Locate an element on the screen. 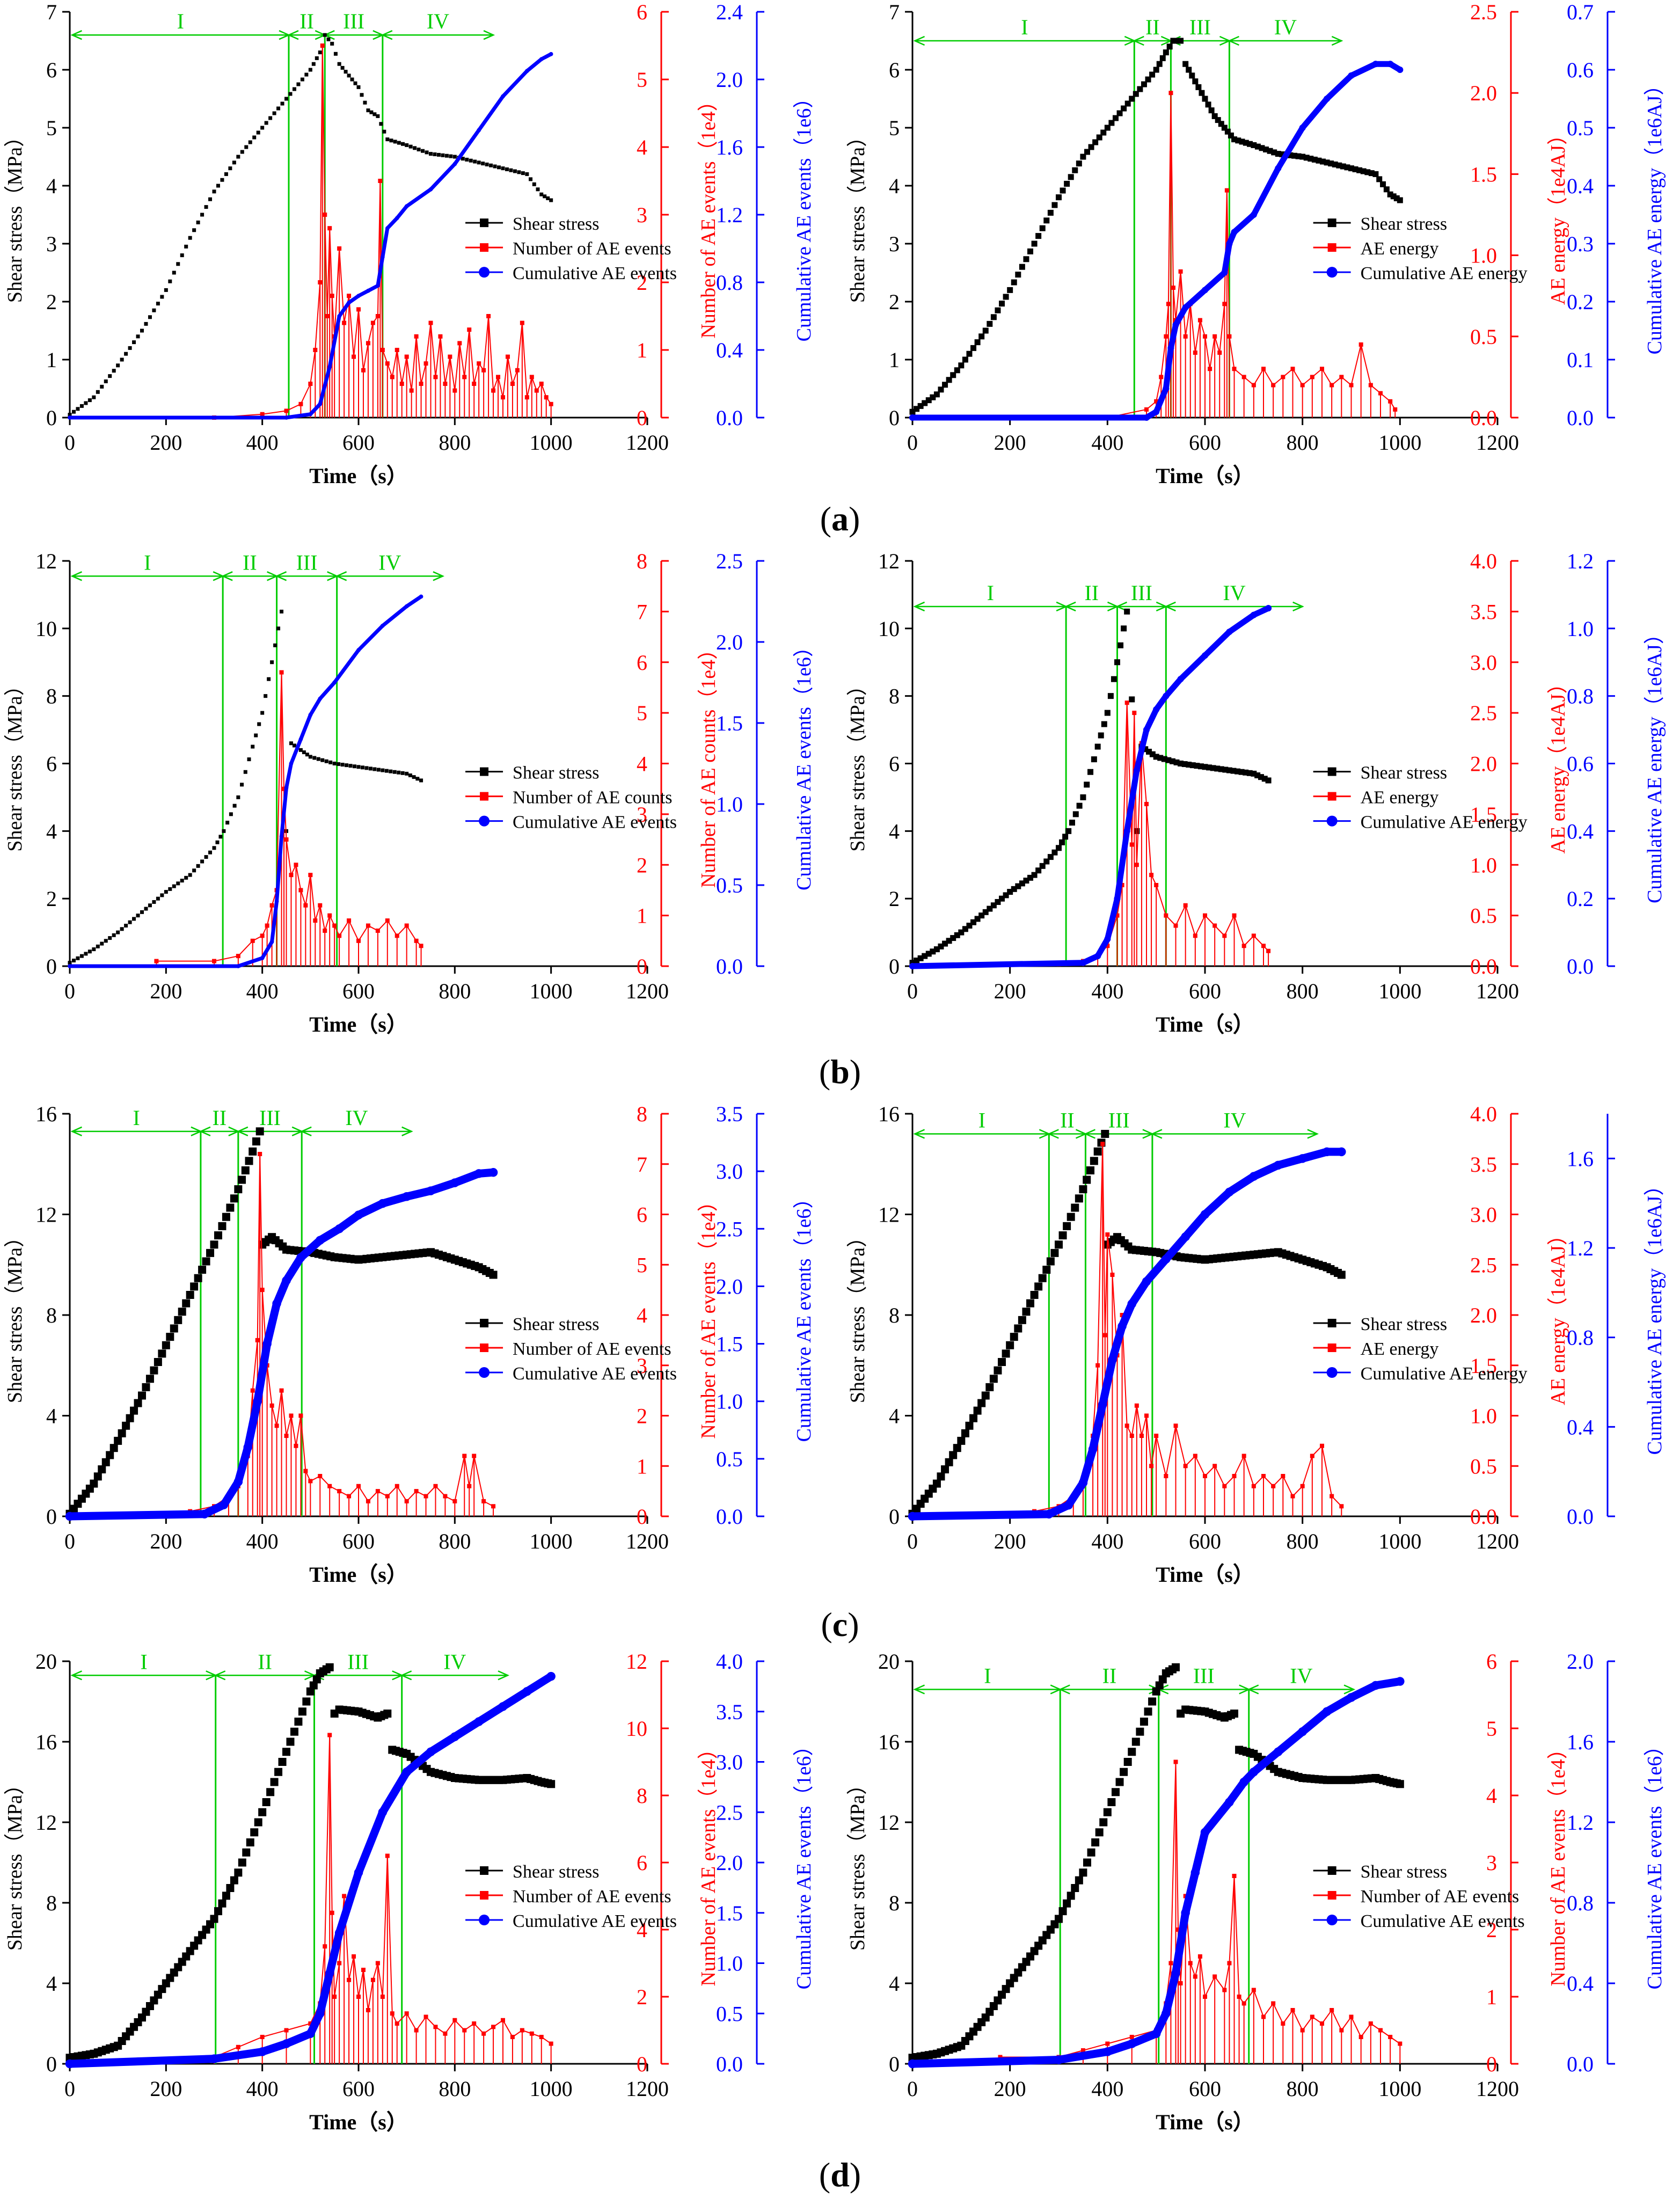 This screenshot has height=2198, width=1680. caption-letter: c is located at coordinates (840, 1624).